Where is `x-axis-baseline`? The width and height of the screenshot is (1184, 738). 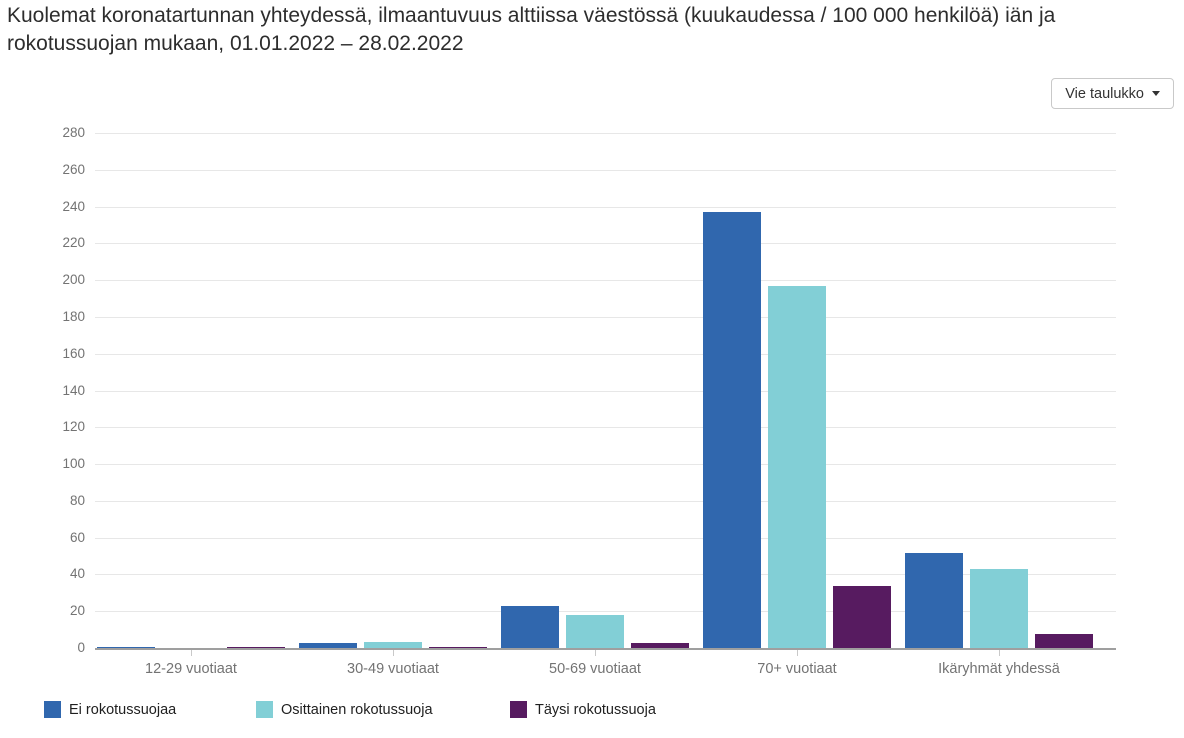 x-axis-baseline is located at coordinates (605, 649).